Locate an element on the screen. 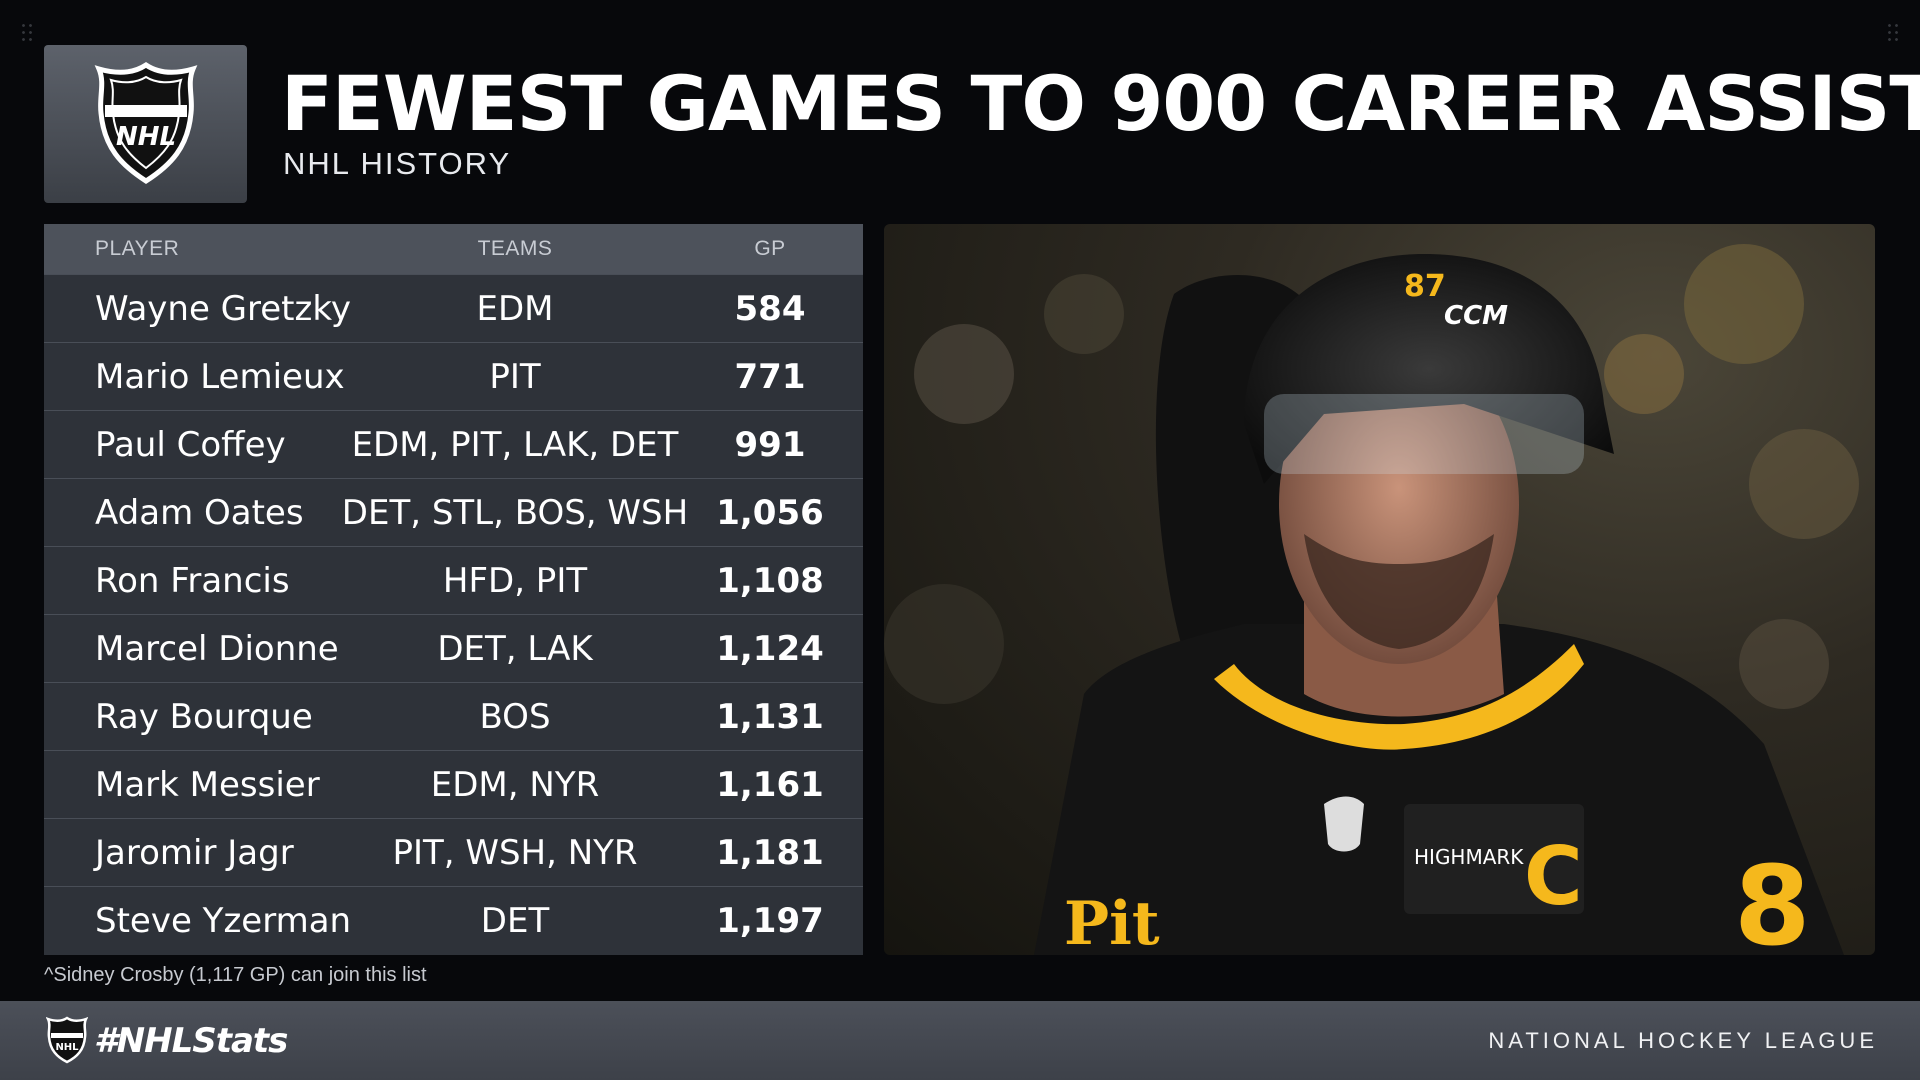 The image size is (1920, 1080). games-played: 1,056 is located at coordinates (770, 512).